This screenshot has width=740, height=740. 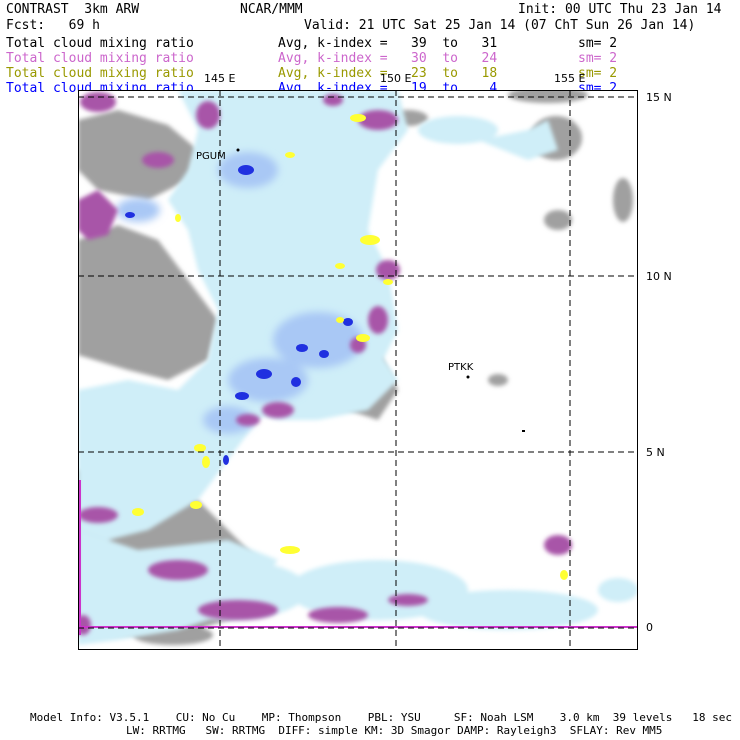 What do you see at coordinates (211, 156) in the screenshot?
I see `station-label-pgum: PGUM` at bounding box center [211, 156].